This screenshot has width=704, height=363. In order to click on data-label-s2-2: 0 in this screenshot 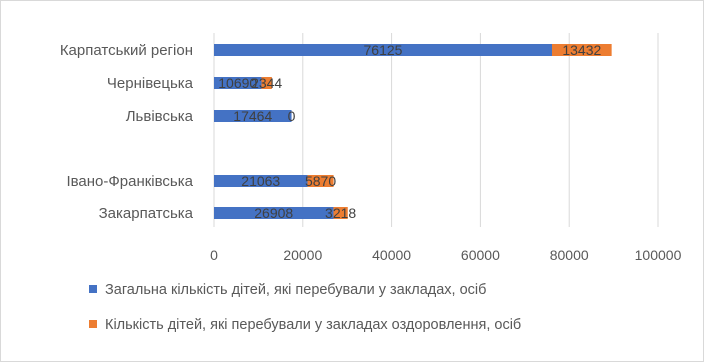, I will do `click(292, 116)`.